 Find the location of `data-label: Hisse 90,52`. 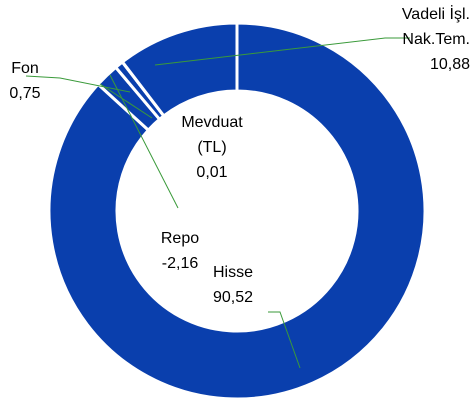

data-label: Hisse 90,52 is located at coordinates (233, 285).